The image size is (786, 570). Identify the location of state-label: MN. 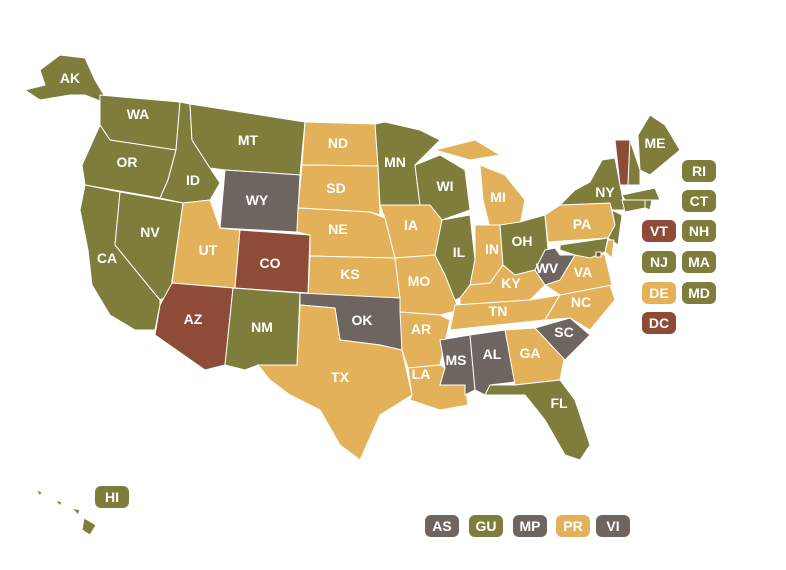
(395, 162).